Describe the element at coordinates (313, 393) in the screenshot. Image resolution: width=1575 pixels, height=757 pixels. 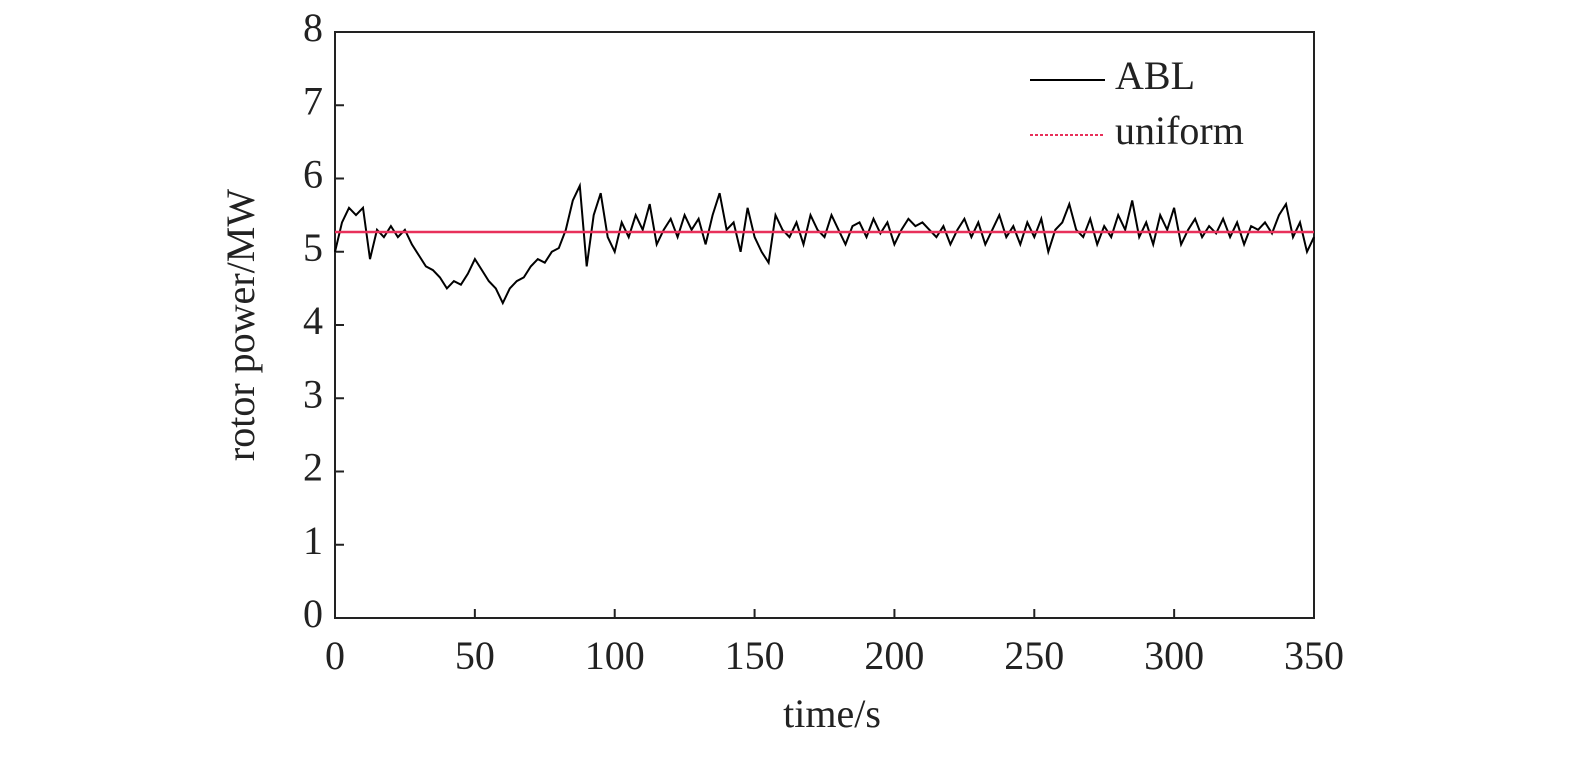
I see `y-tick-label: 3` at that location.